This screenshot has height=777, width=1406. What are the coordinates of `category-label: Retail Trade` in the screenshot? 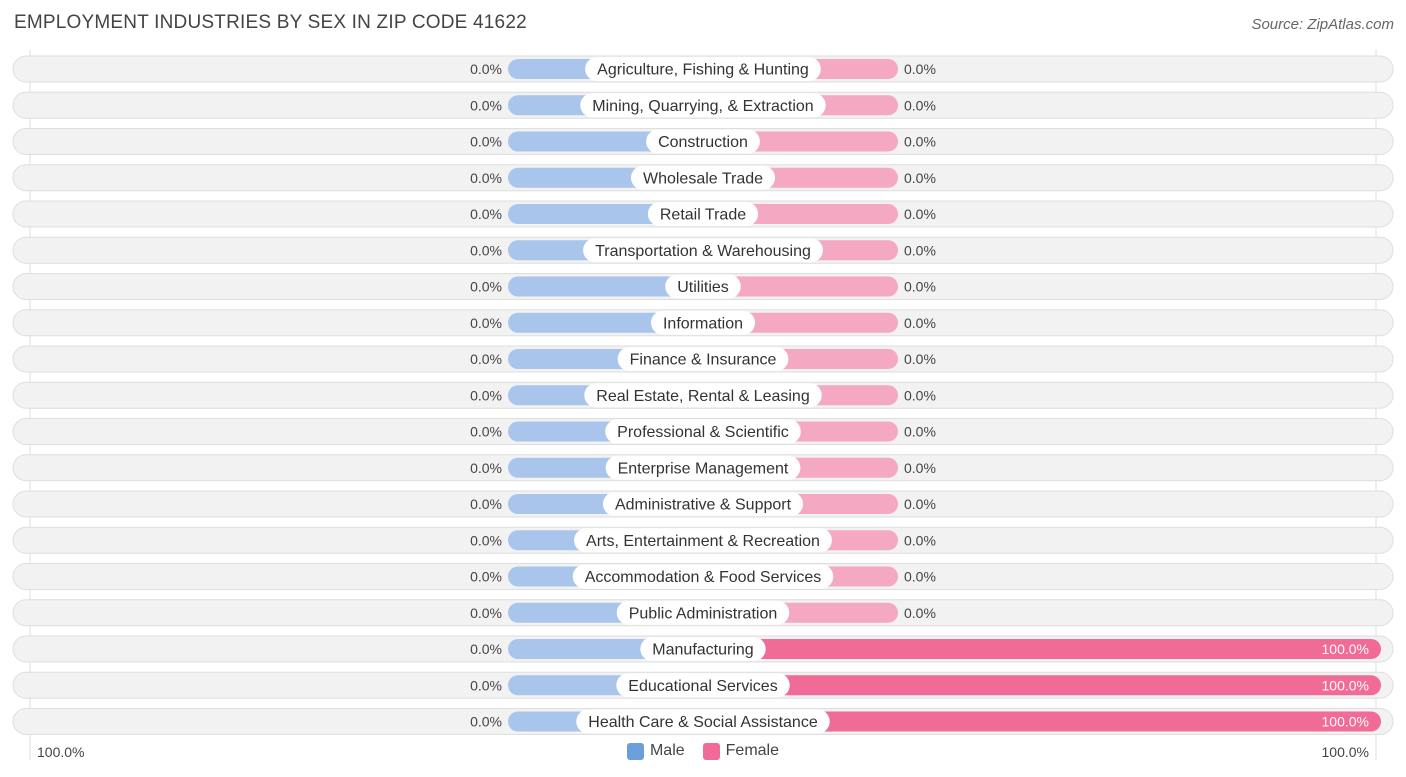 It's located at (703, 215).